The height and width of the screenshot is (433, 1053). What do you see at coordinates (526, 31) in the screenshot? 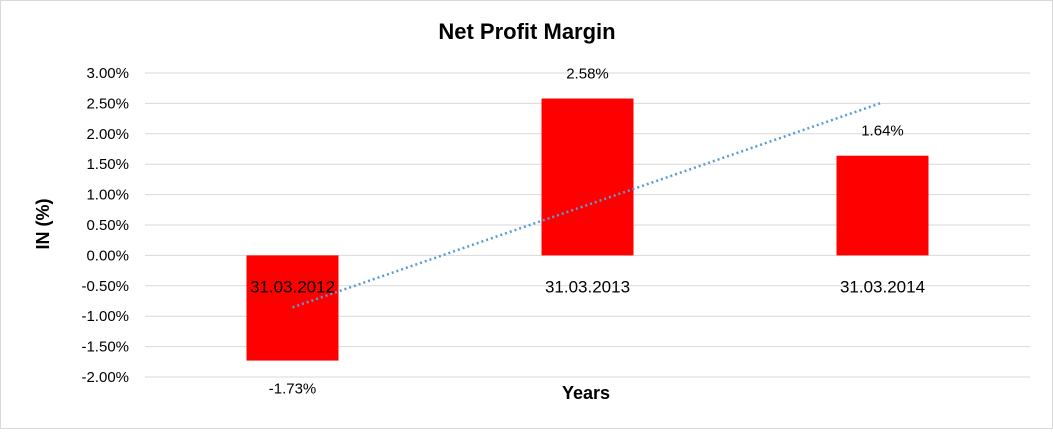
I see `chart-title: Net Profit Margin` at bounding box center [526, 31].